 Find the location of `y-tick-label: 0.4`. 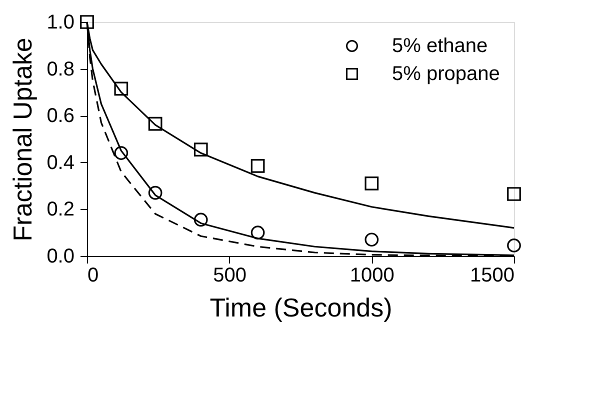

y-tick-label: 0.4 is located at coordinates (60, 163).